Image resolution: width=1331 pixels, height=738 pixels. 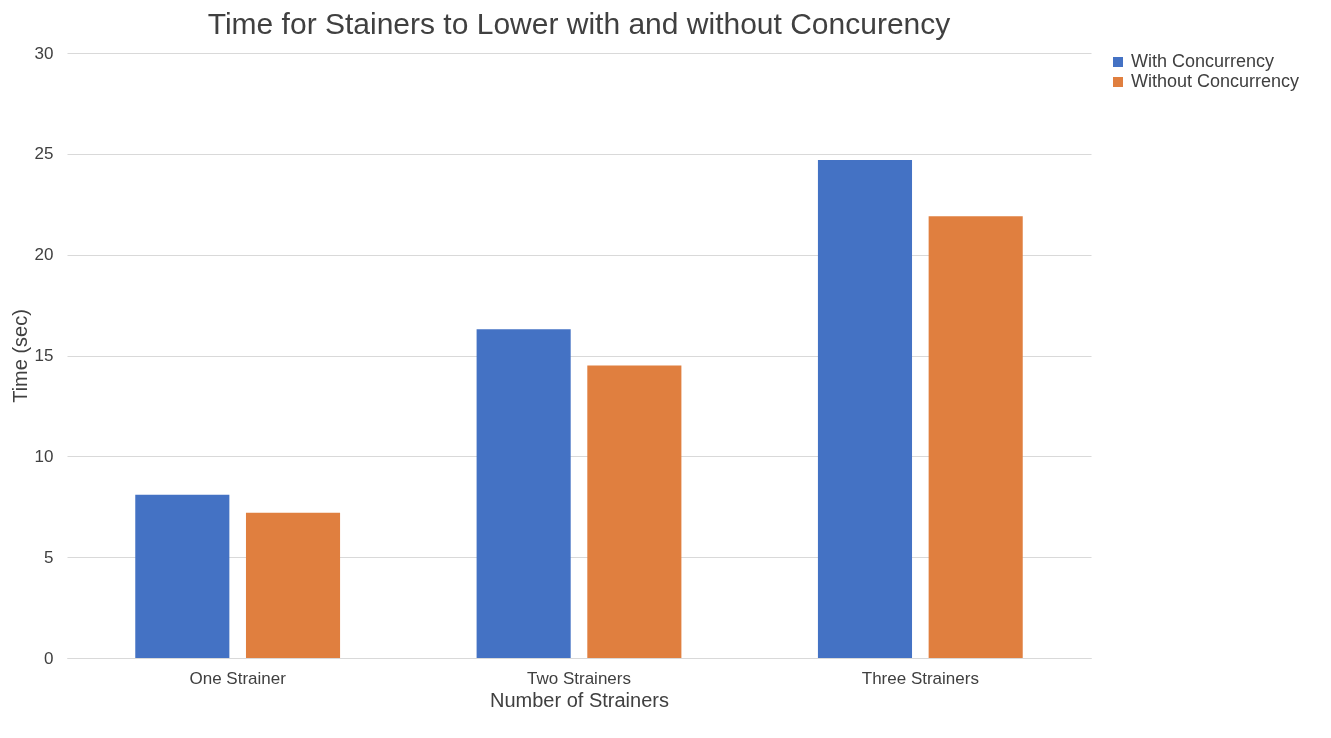 I want to click on y-tick-label: 30, so click(x=44, y=53).